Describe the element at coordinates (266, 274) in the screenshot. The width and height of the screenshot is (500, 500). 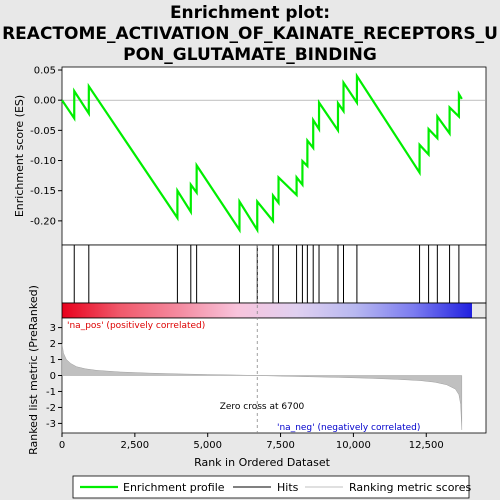
I see `hit-markers` at that location.